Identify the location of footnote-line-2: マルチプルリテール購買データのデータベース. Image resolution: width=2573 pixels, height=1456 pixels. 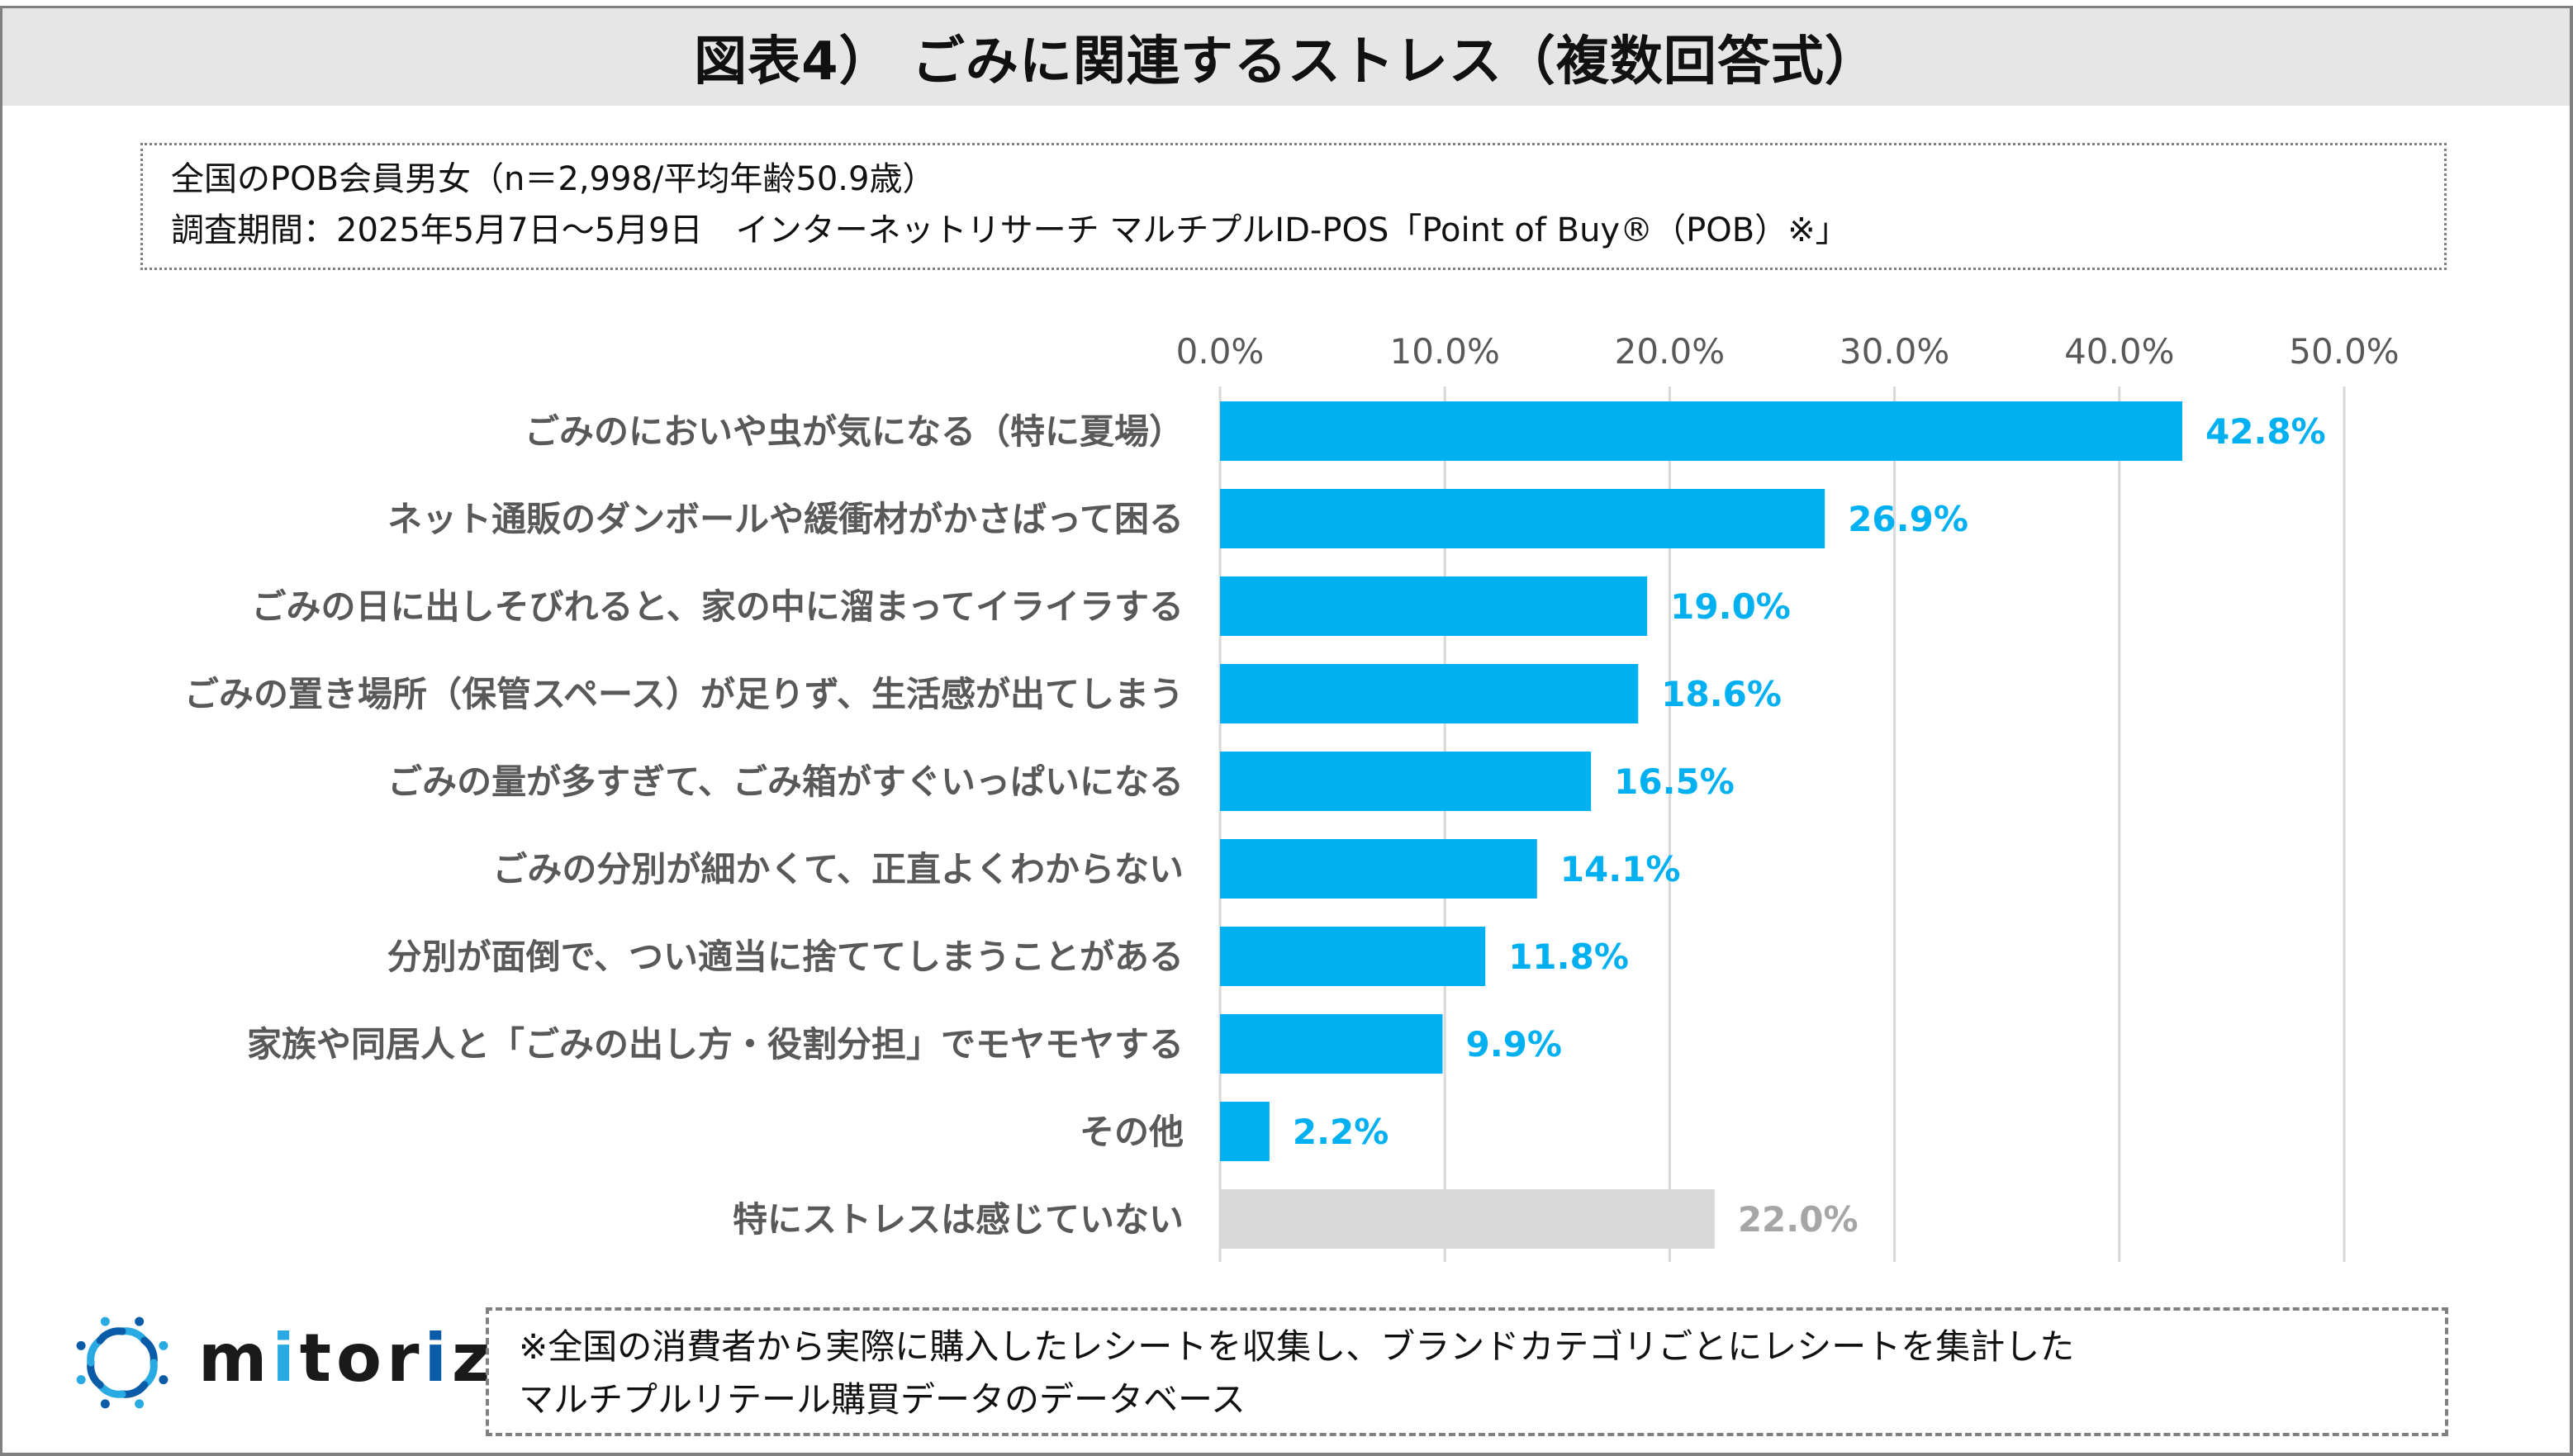
(882, 1399).